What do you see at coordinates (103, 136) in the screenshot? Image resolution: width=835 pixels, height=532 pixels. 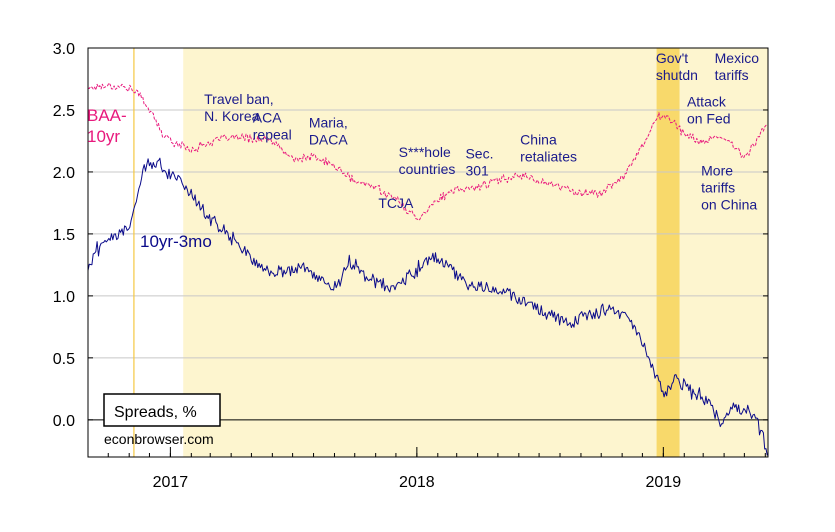 I see `series-label-line: 10yr` at bounding box center [103, 136].